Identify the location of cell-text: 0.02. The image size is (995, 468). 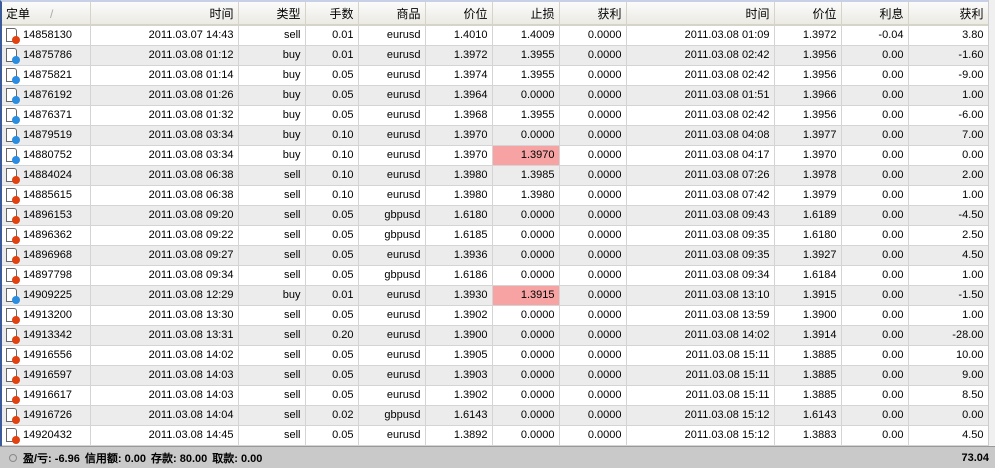
(343, 415).